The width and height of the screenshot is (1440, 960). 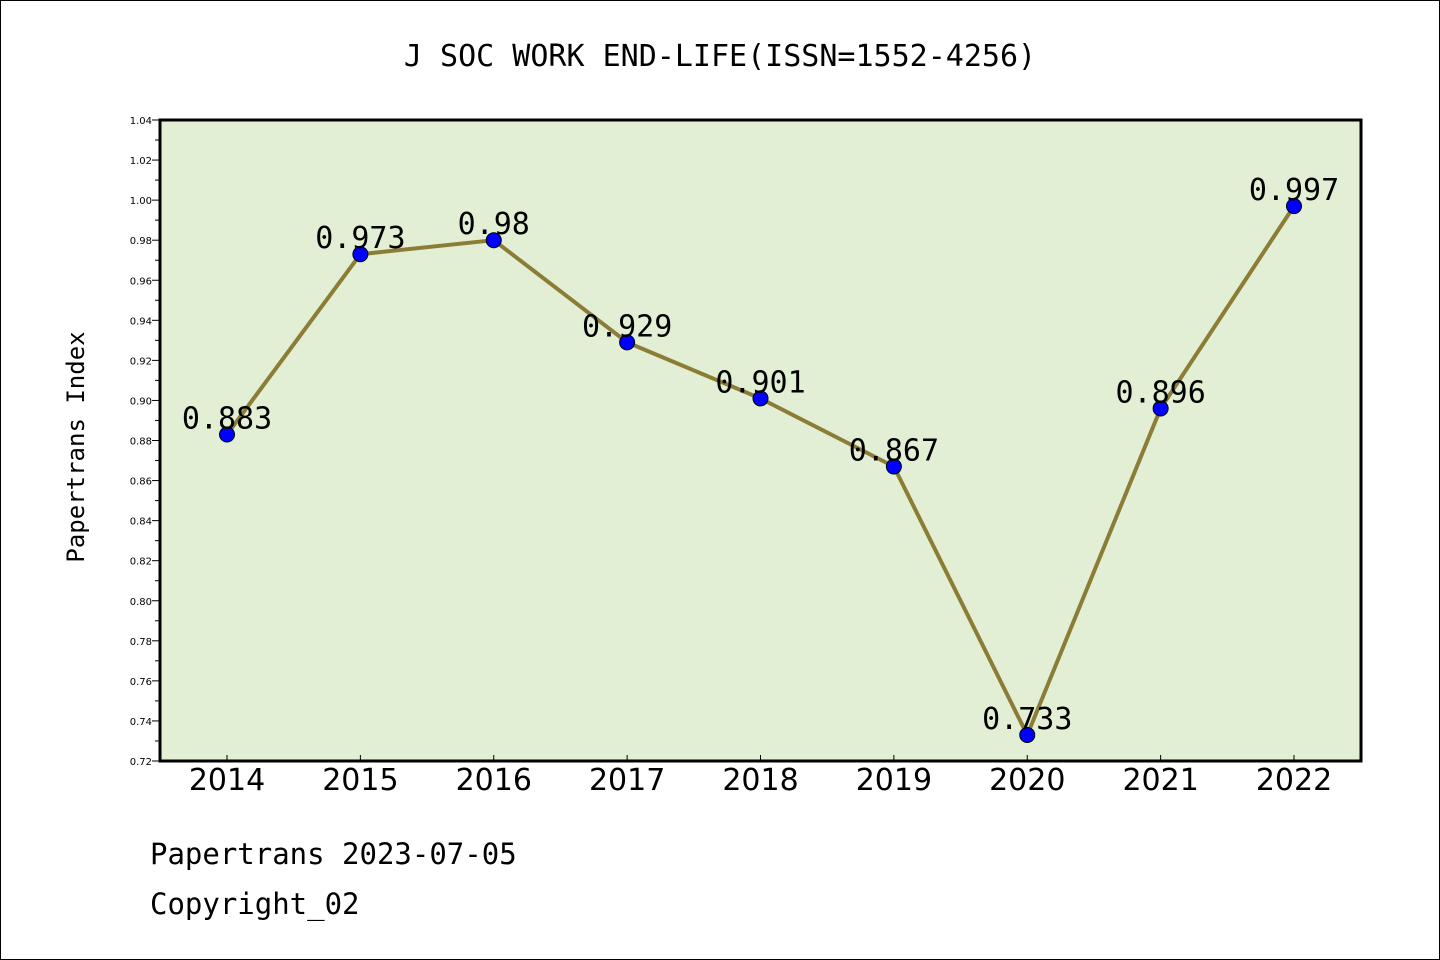 I want to click on data-label: 0.883, so click(x=227, y=418).